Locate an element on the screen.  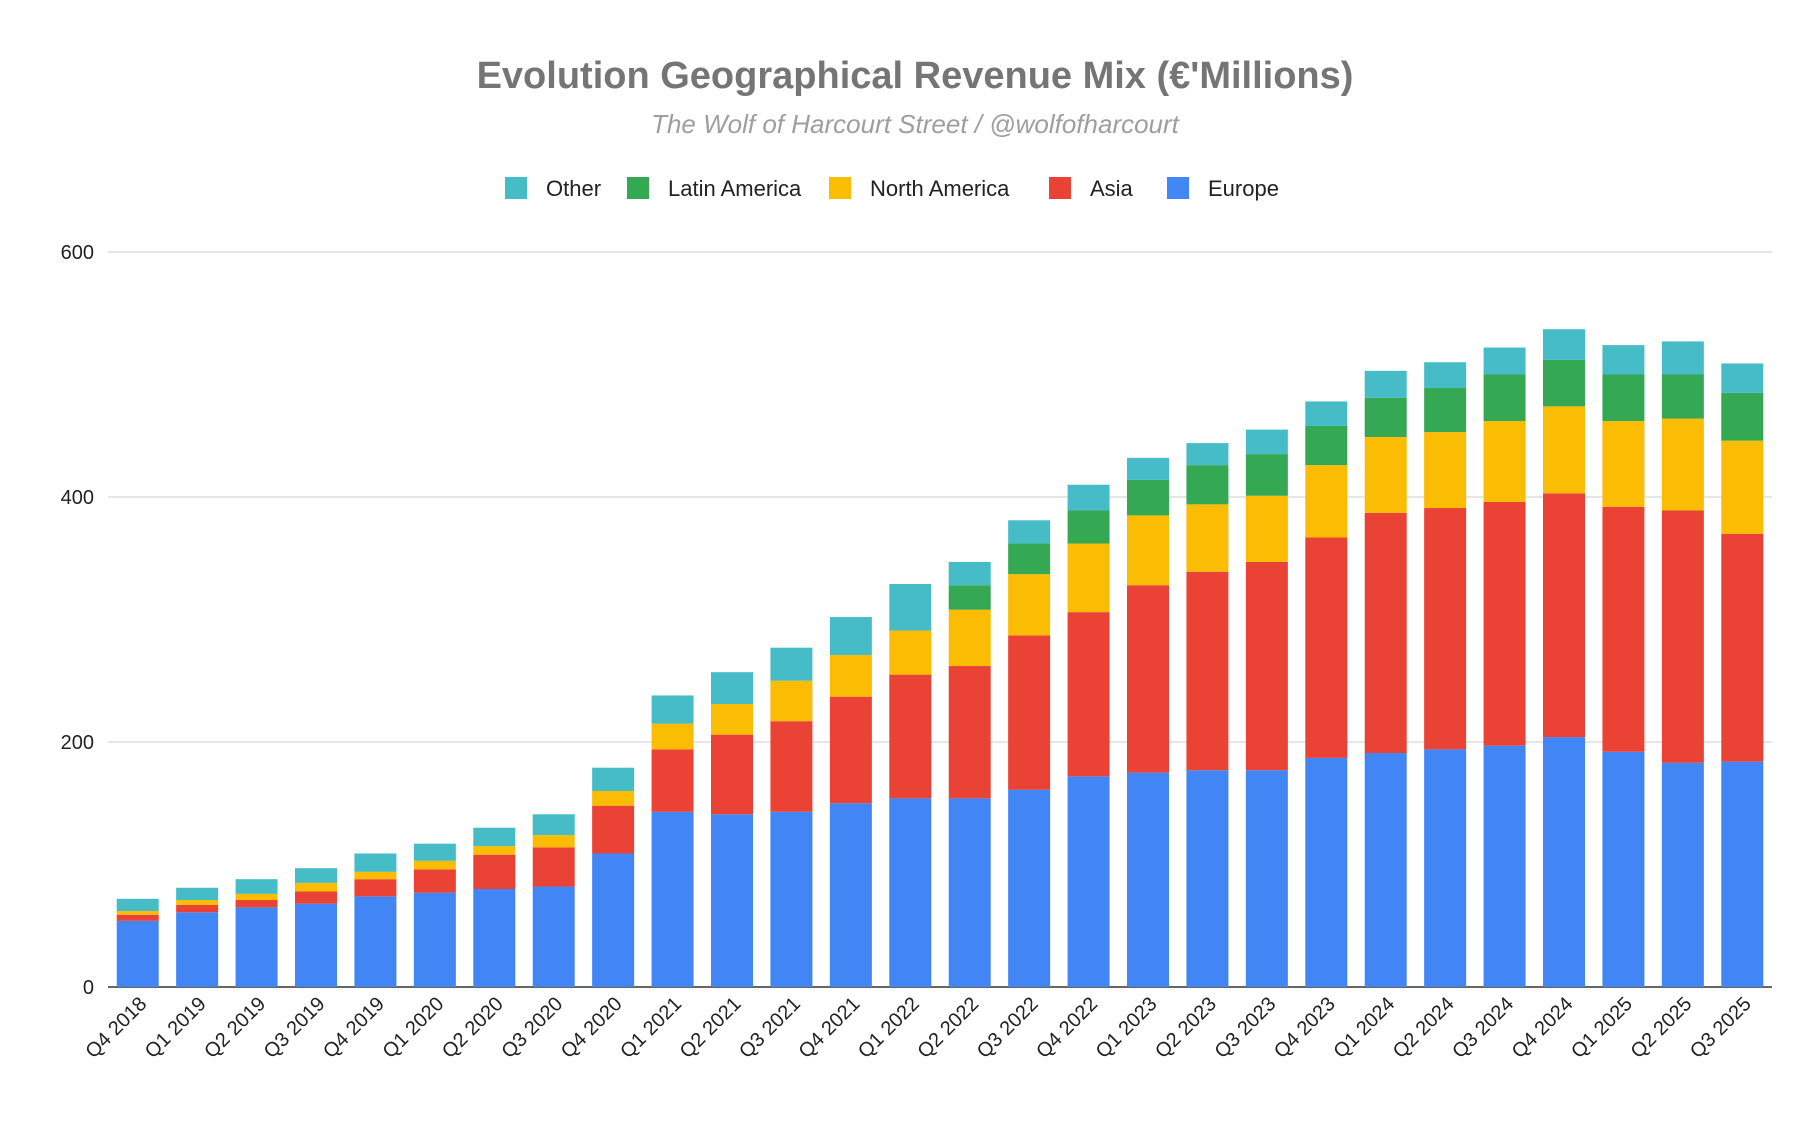
bar-north-america-q1-2020 is located at coordinates (434, 865).